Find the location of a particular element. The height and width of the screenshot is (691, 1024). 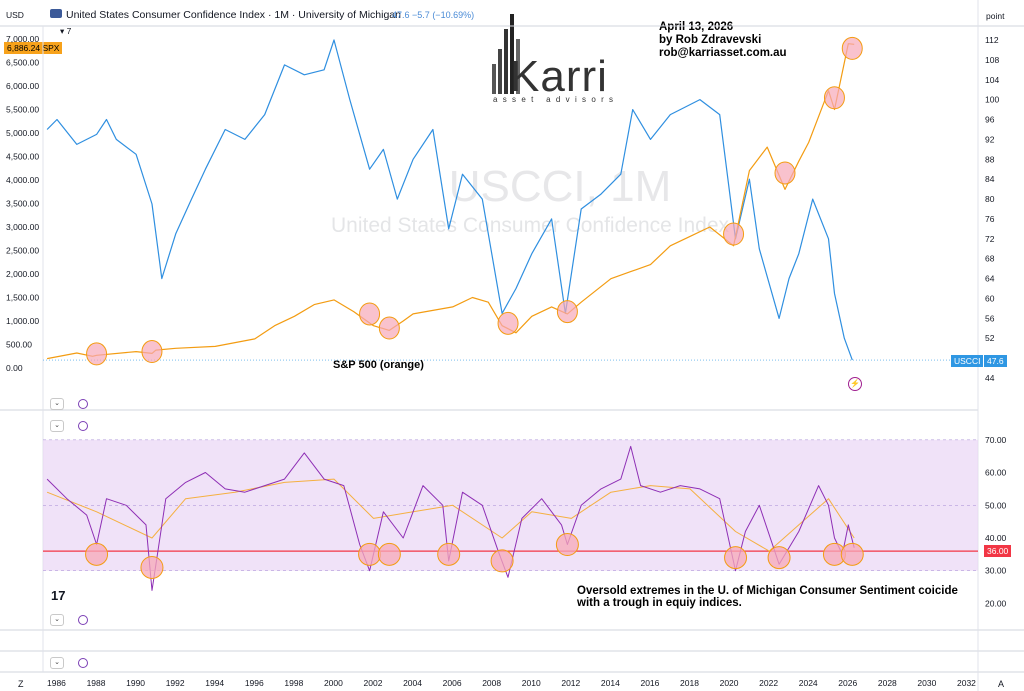

watermark-name: United States Consumer Confidence Index is located at coordinates (530, 225).